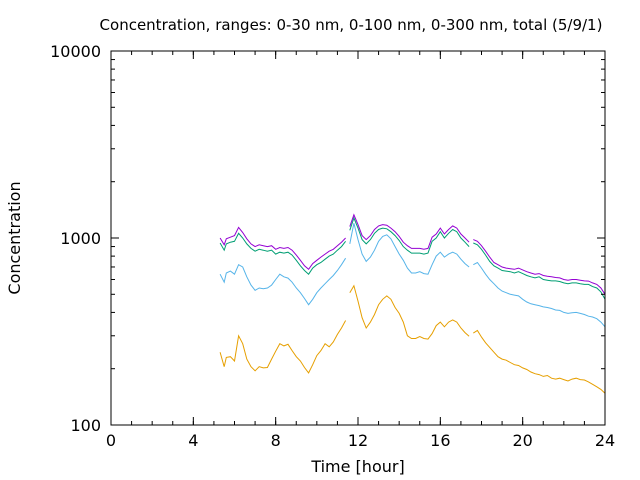 The width and height of the screenshot is (640, 480). I want to click on x-tick-label: 8, so click(276, 440).